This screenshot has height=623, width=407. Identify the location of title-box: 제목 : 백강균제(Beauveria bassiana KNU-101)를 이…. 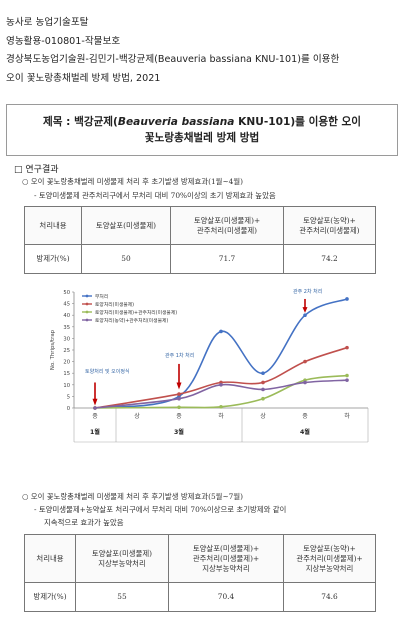
(202, 130).